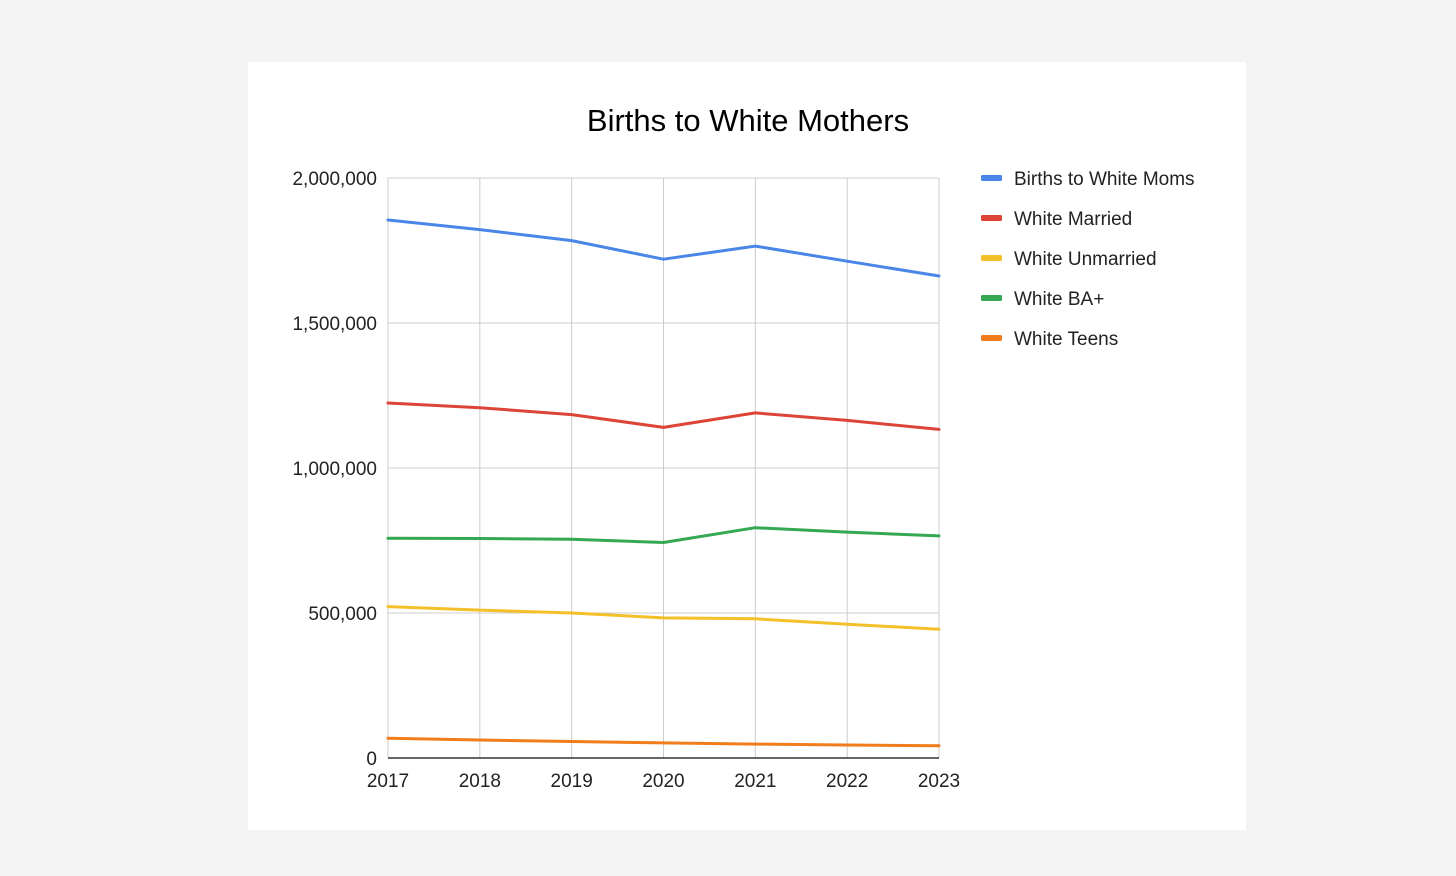  I want to click on x-tick-label: 2018, so click(480, 781).